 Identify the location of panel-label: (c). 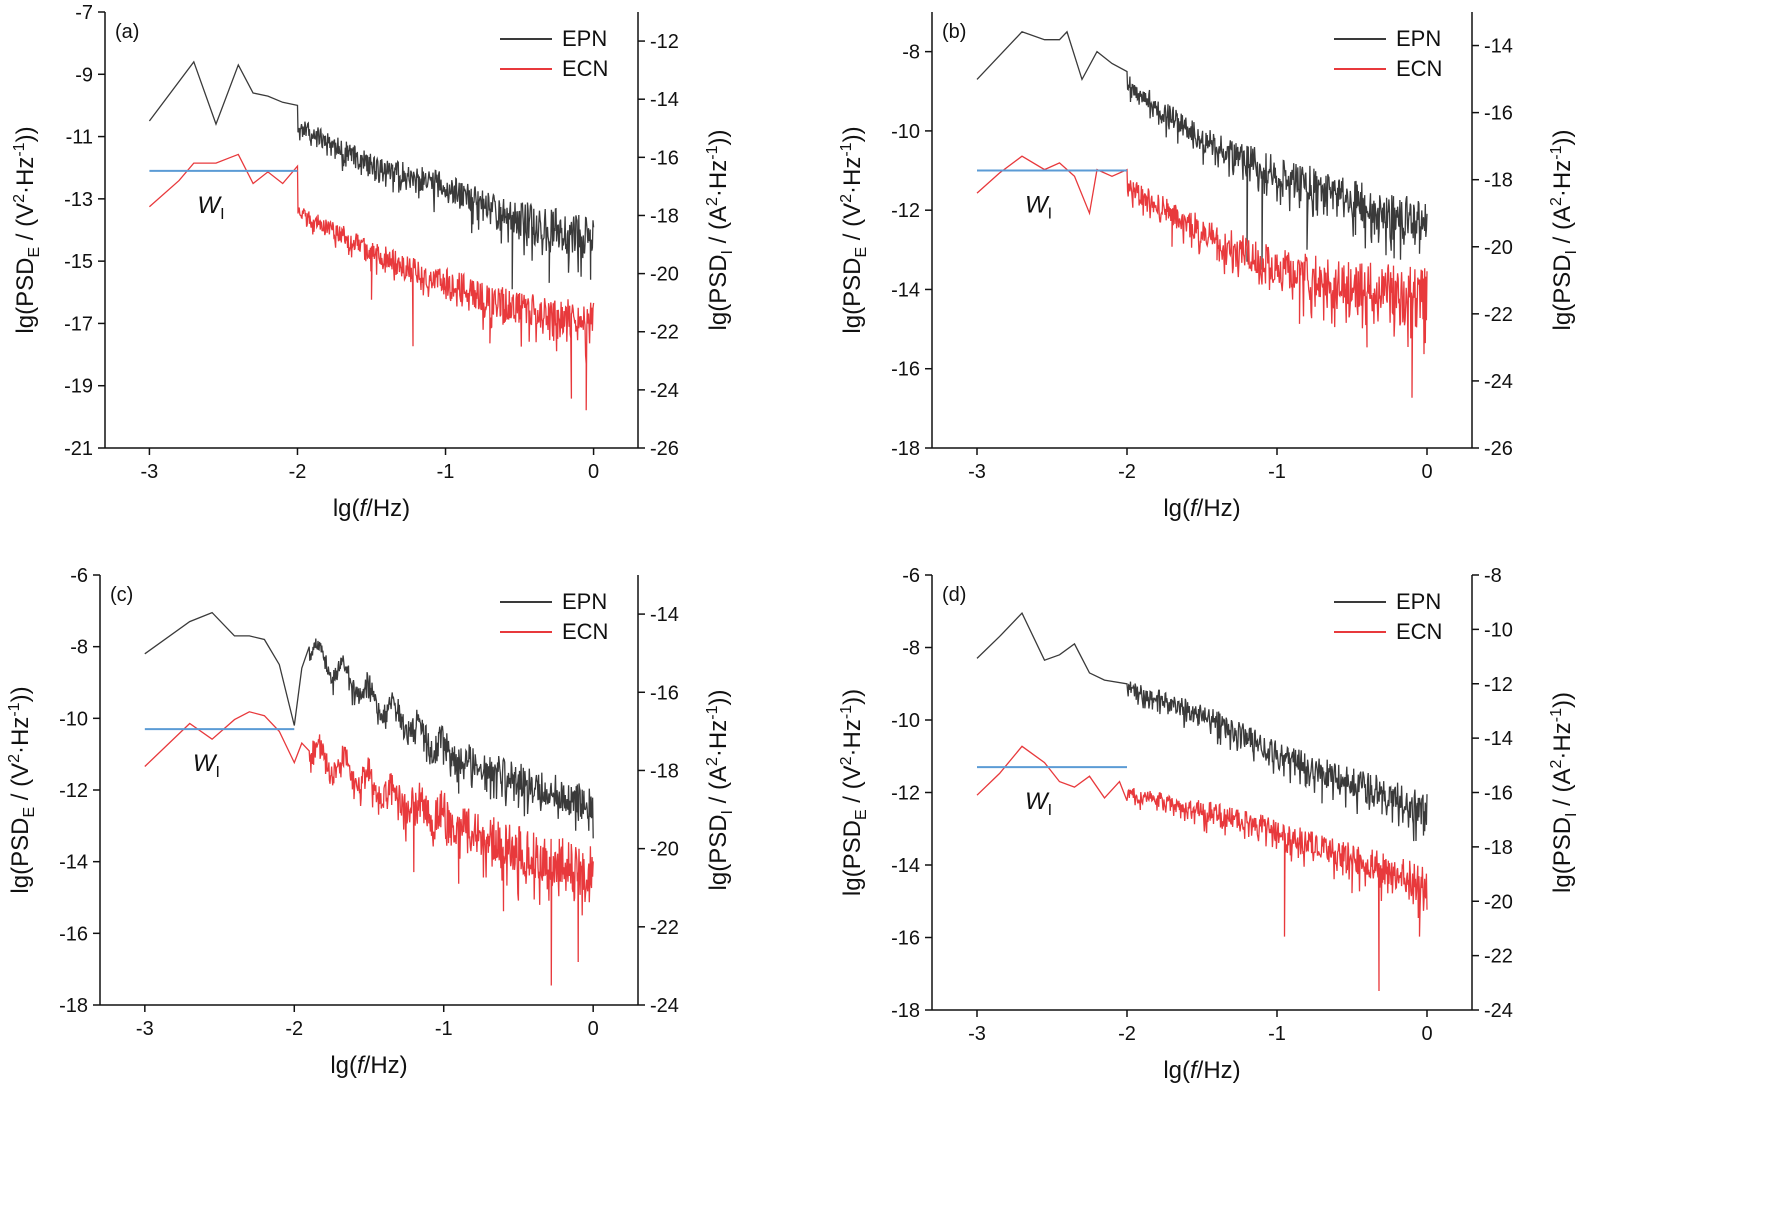
(121, 595).